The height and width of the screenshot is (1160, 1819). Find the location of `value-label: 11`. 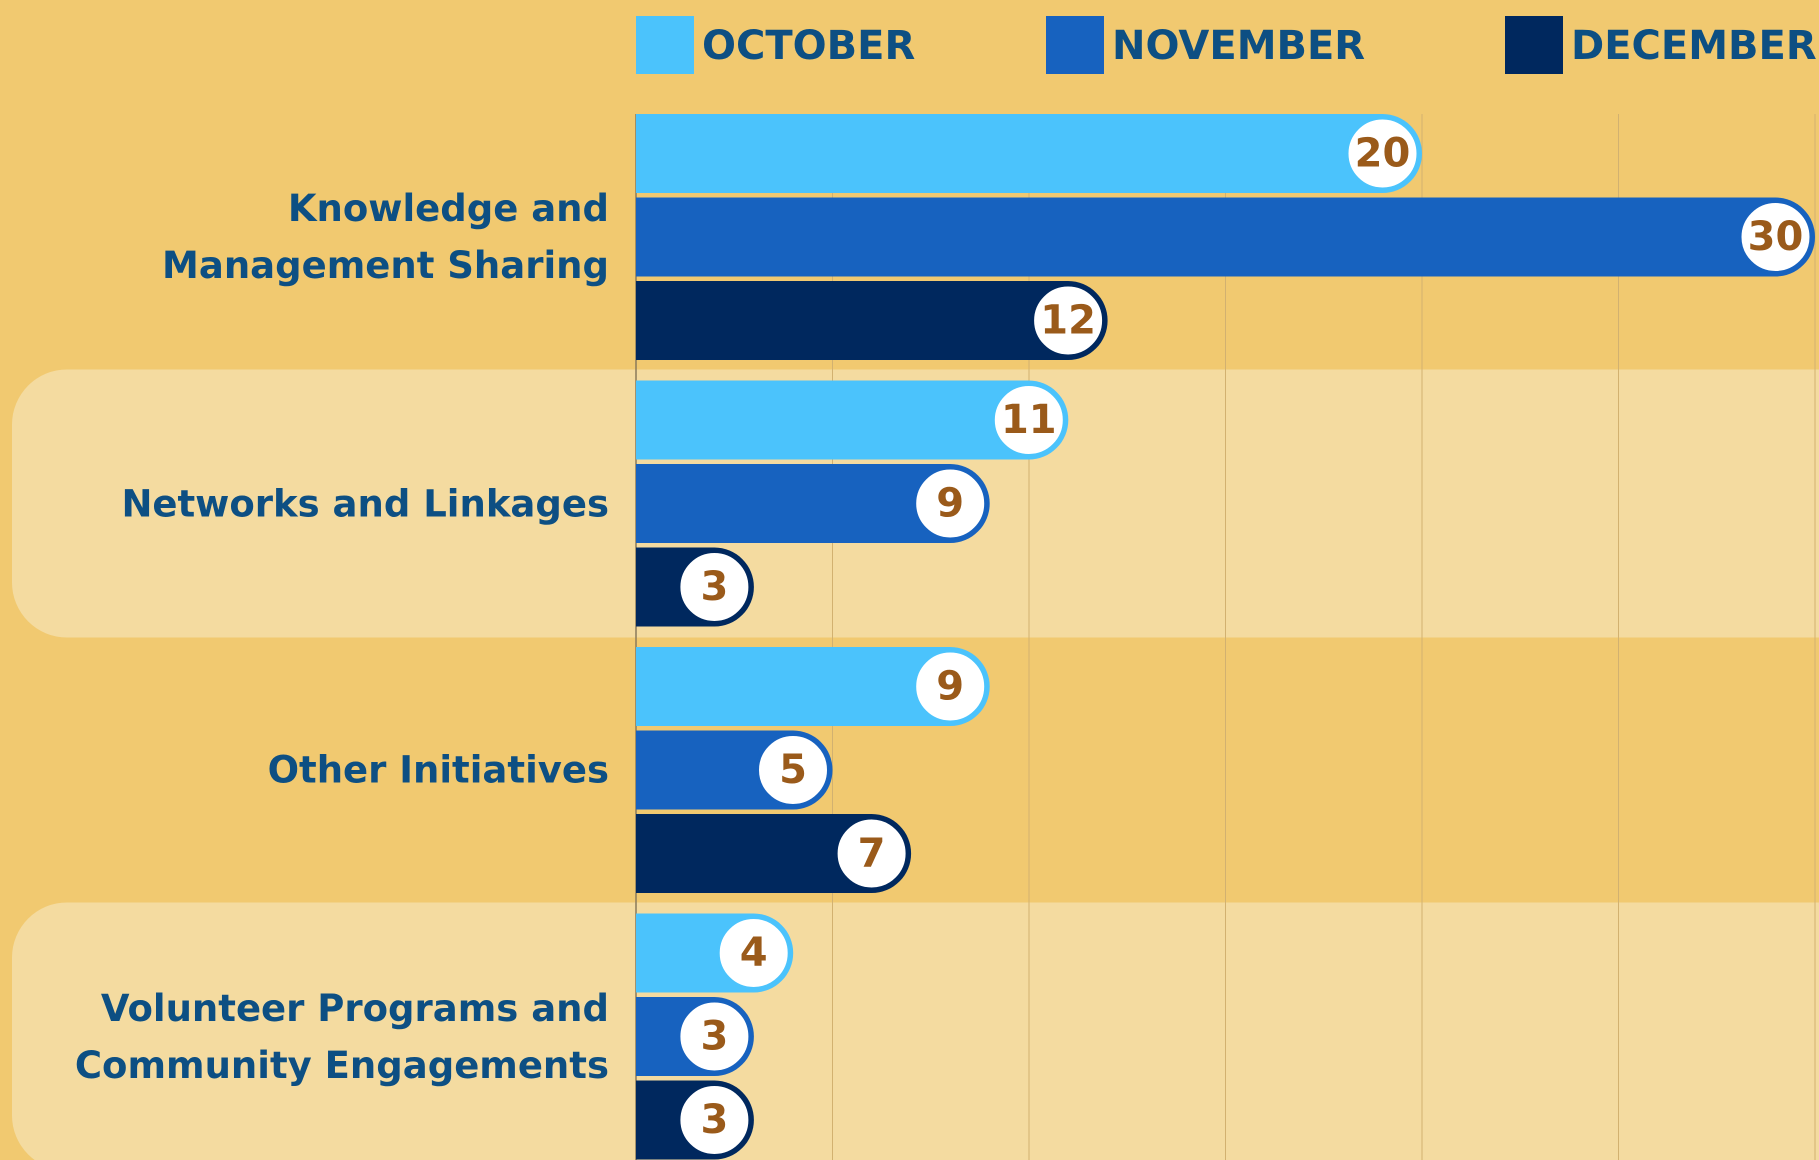

value-label: 11 is located at coordinates (1029, 420).